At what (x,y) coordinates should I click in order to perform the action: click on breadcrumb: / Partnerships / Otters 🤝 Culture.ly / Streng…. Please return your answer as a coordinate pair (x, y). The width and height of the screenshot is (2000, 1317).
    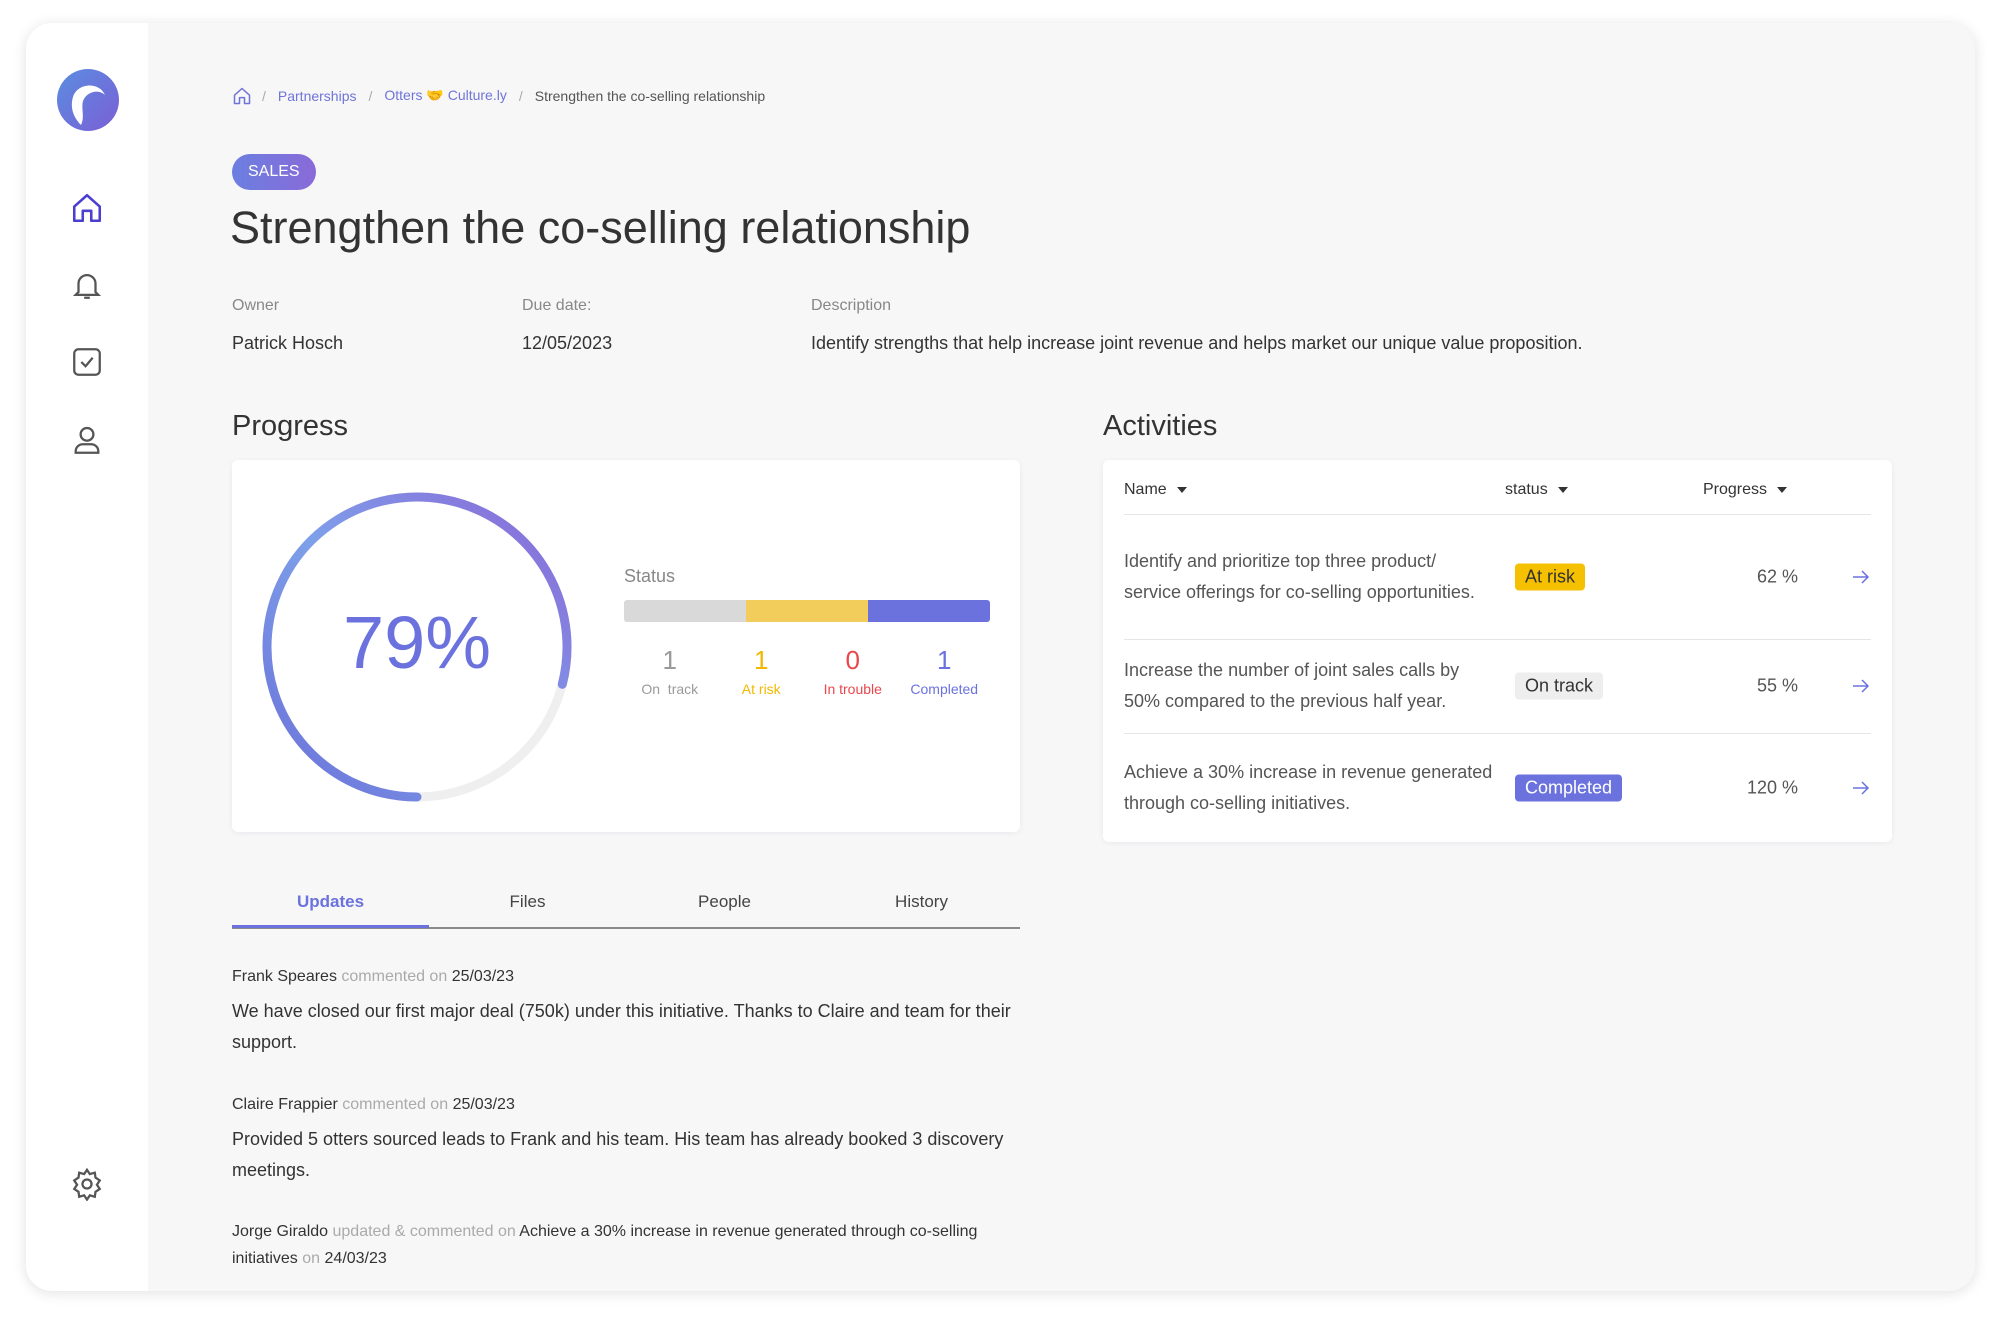
    Looking at the image, I should click on (513, 95).